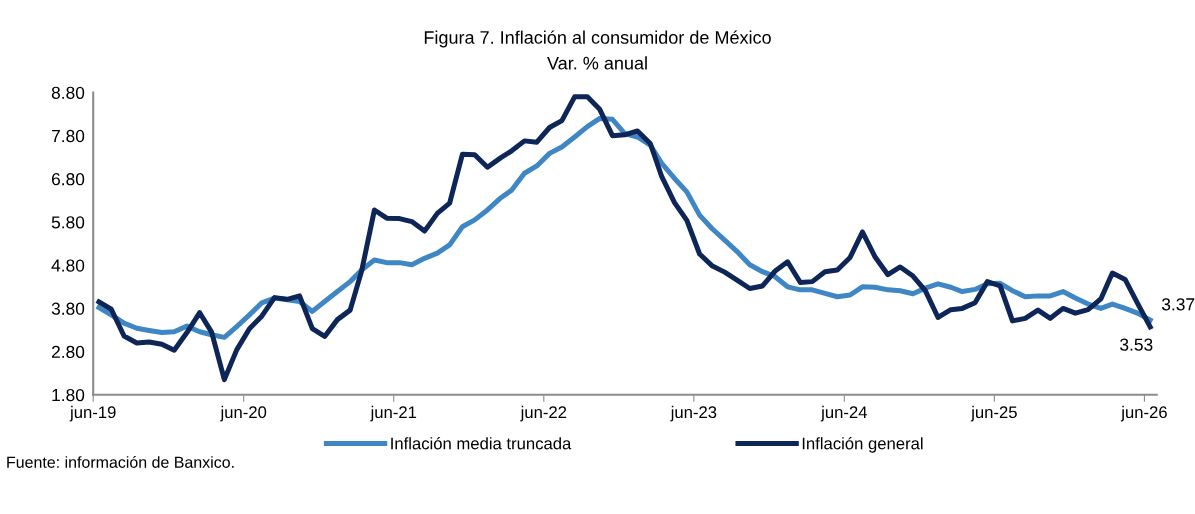  What do you see at coordinates (68, 265) in the screenshot?
I see `y-tick-label: 4.80` at bounding box center [68, 265].